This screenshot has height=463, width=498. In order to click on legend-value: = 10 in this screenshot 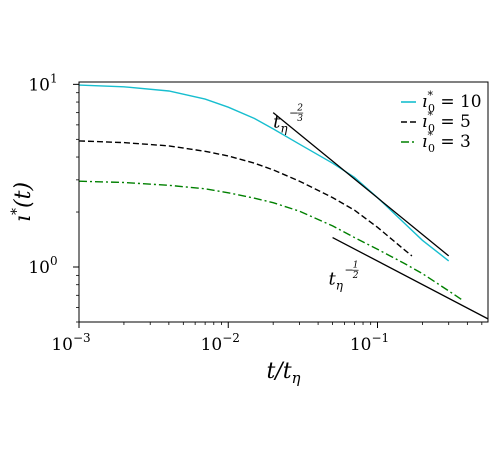, I will do `click(458, 102)`.